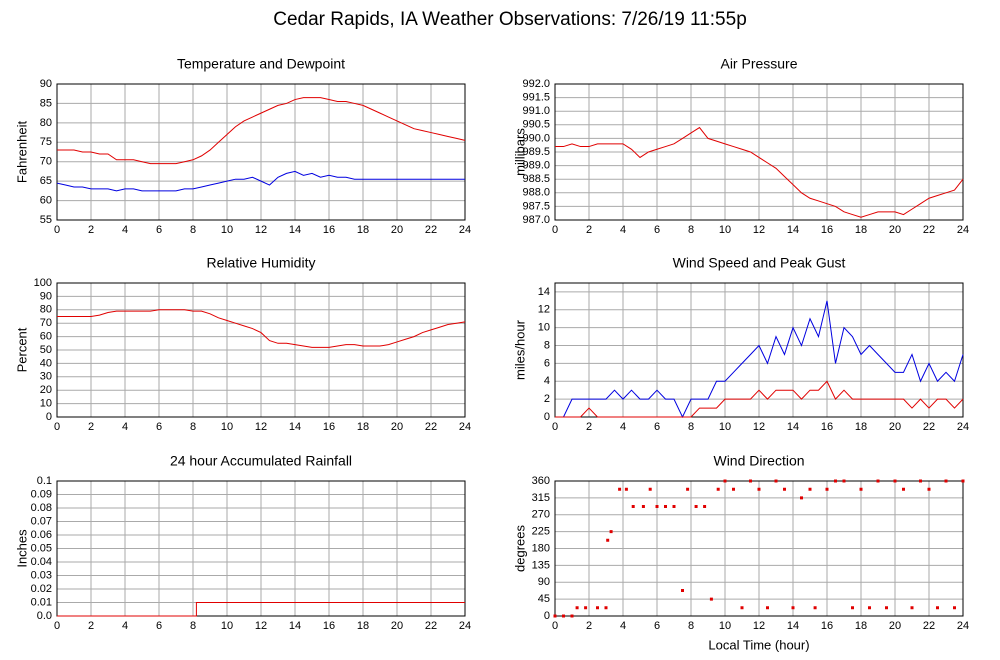  I want to click on chart-title: Wind Speed and Peak Gust, so click(759, 263).